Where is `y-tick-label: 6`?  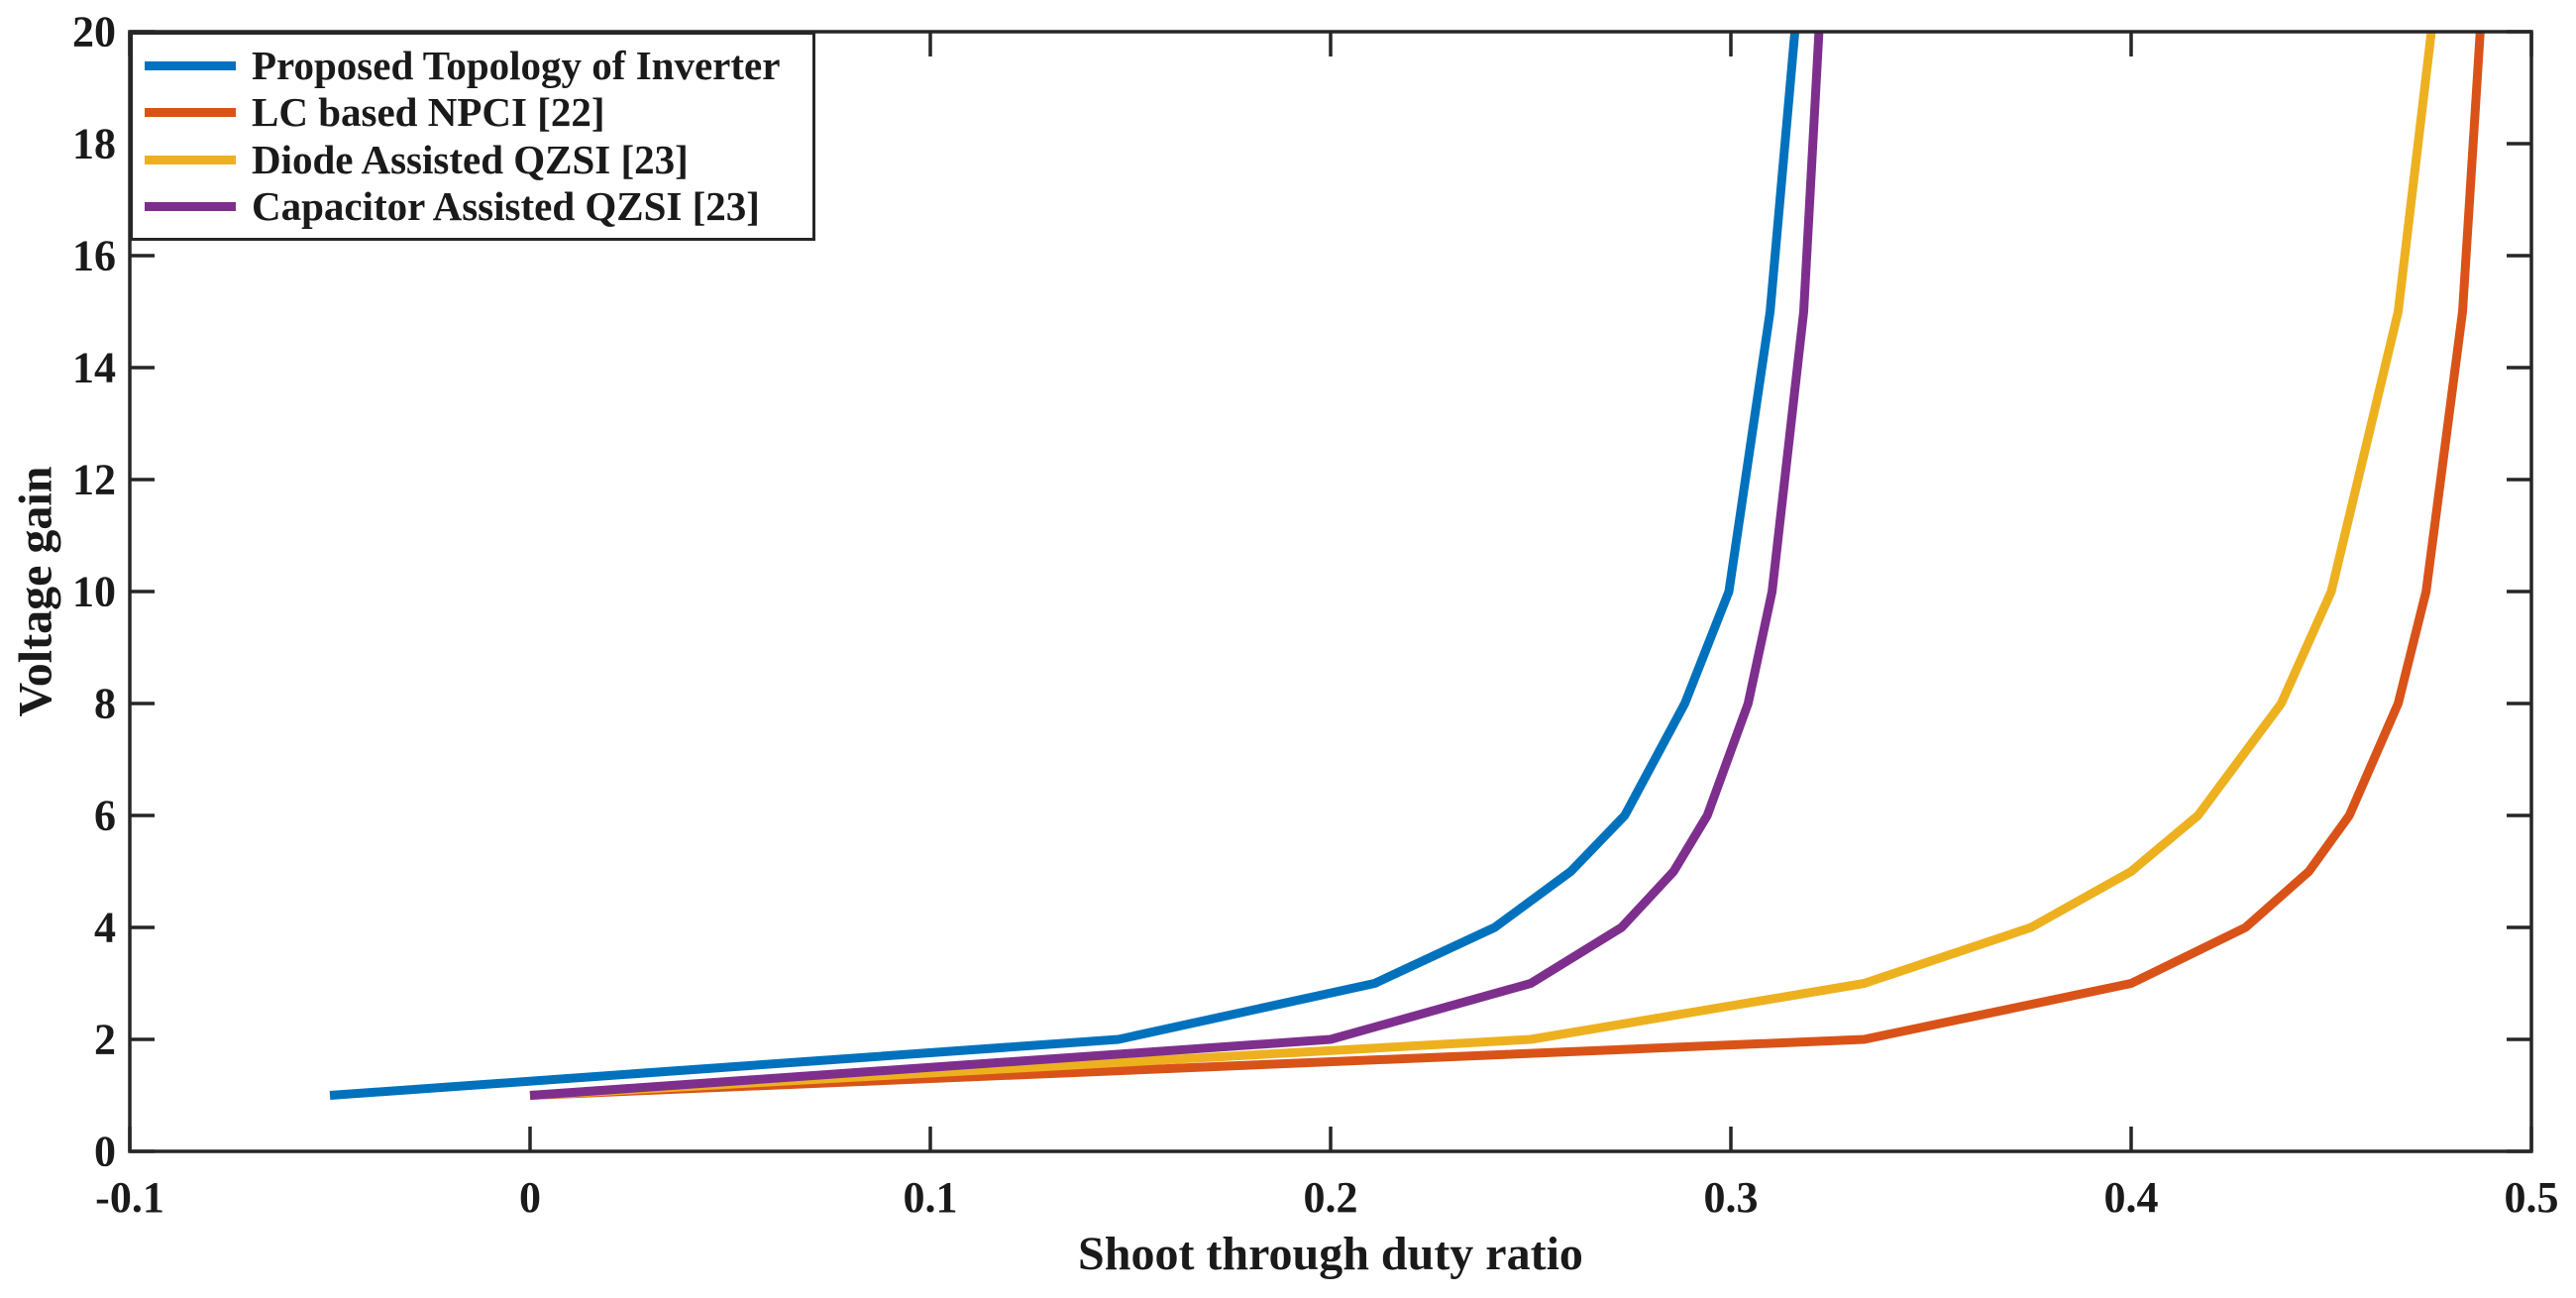 y-tick-label: 6 is located at coordinates (105, 816).